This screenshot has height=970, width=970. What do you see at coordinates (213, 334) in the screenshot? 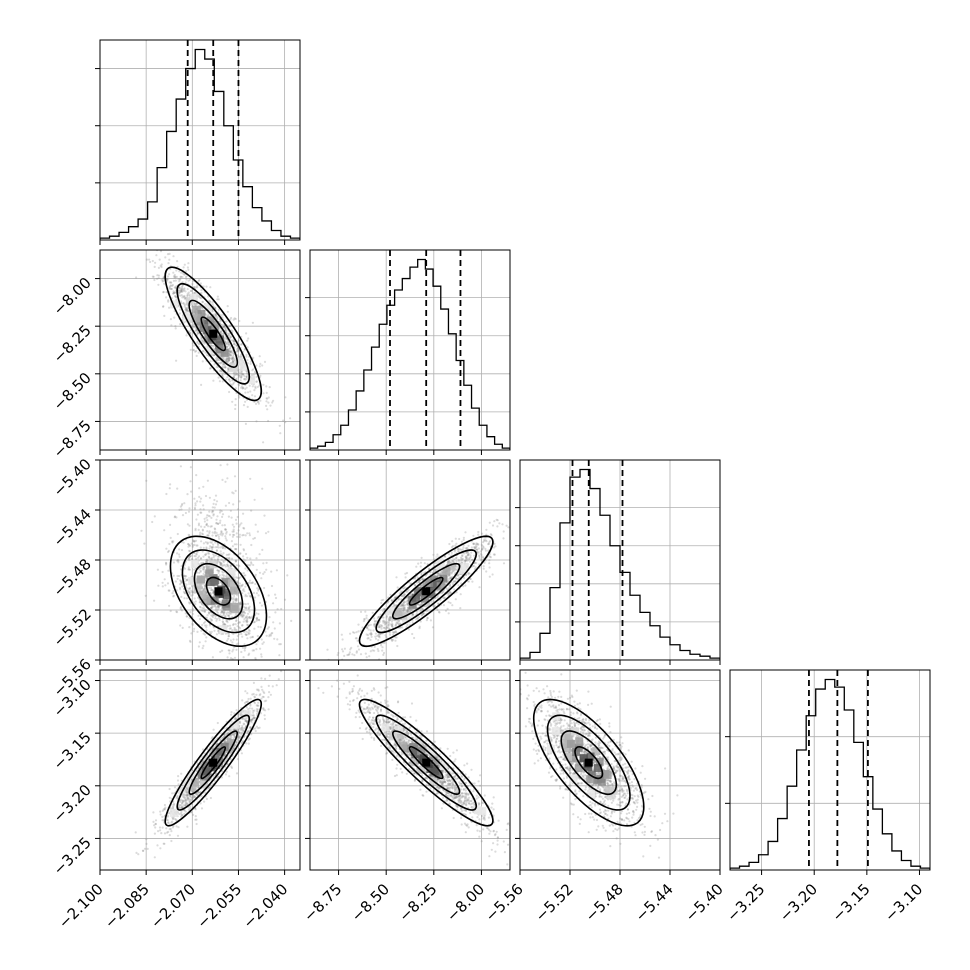
I see `contour-line` at bounding box center [213, 334].